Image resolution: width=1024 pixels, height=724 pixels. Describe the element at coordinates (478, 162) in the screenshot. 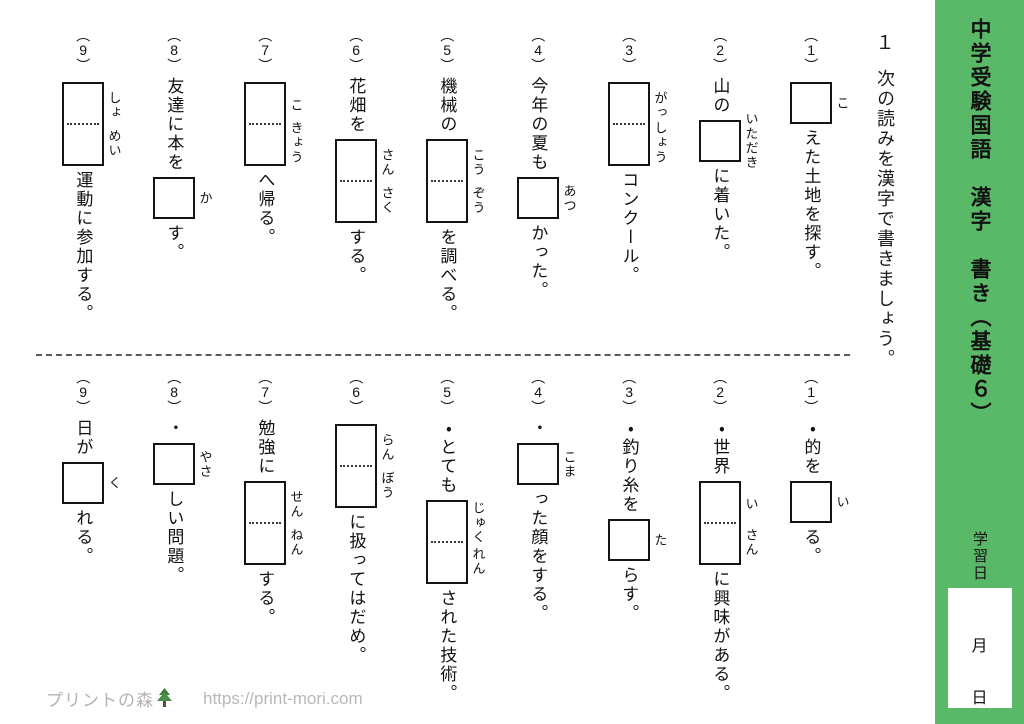

I see `furigana: こう` at that location.